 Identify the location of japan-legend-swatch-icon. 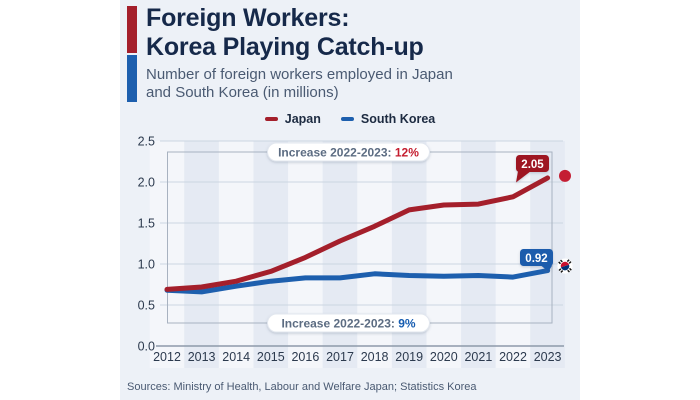
(271, 119).